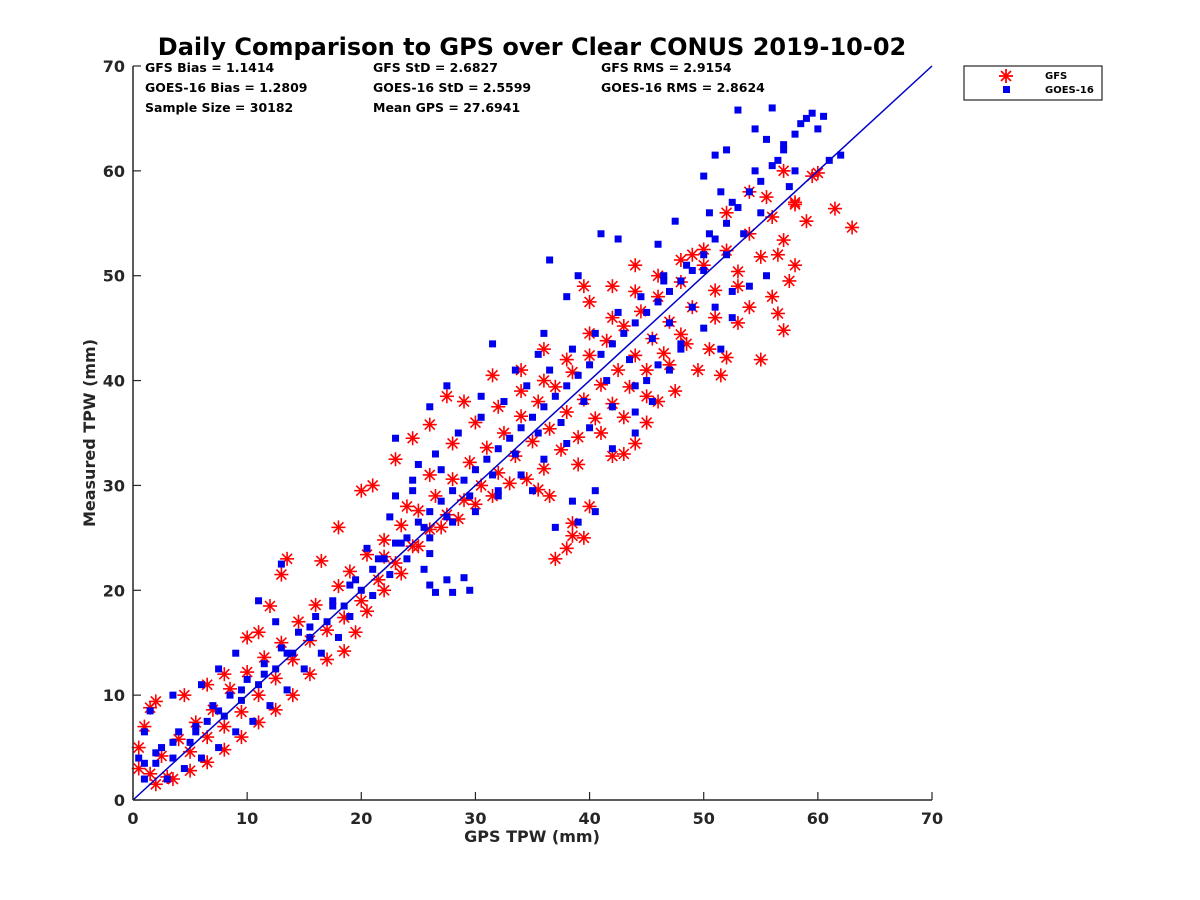 The width and height of the screenshot is (1200, 900). I want to click on stat-gfs-bias: GFS Bias = 1.1414, so click(210, 67).